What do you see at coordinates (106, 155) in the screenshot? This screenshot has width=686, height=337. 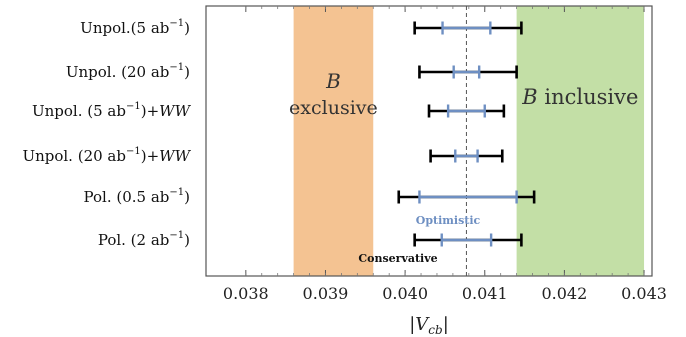 I see `row-label-3: Unpol. (20 ab−1)+WW` at bounding box center [106, 155].